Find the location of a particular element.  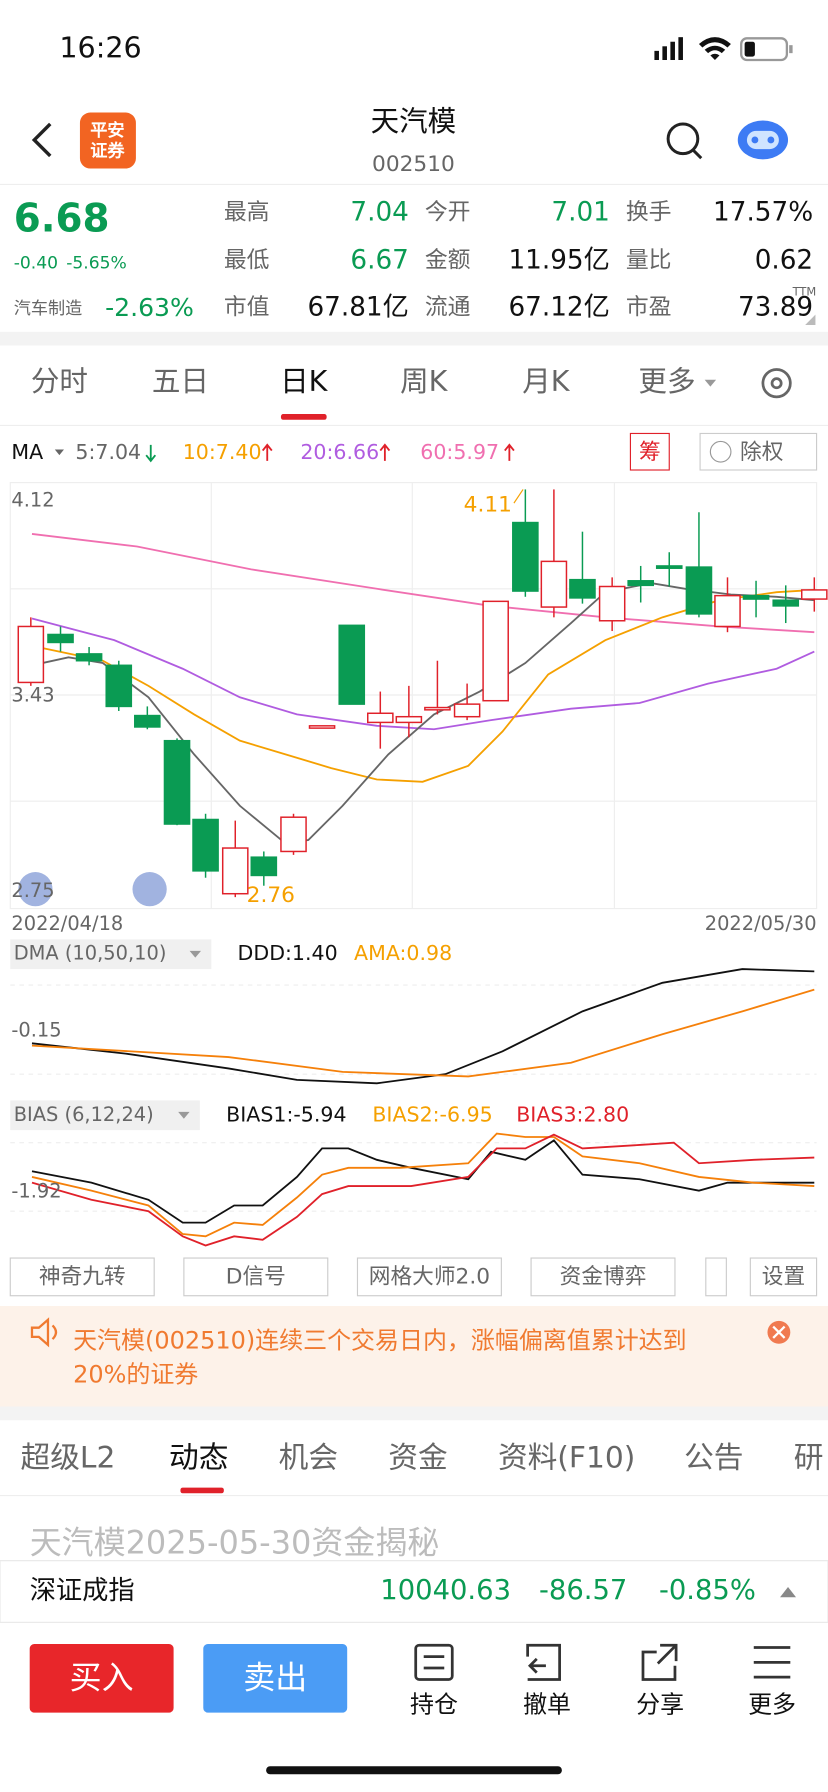

index-bar is located at coordinates (414, 1591).